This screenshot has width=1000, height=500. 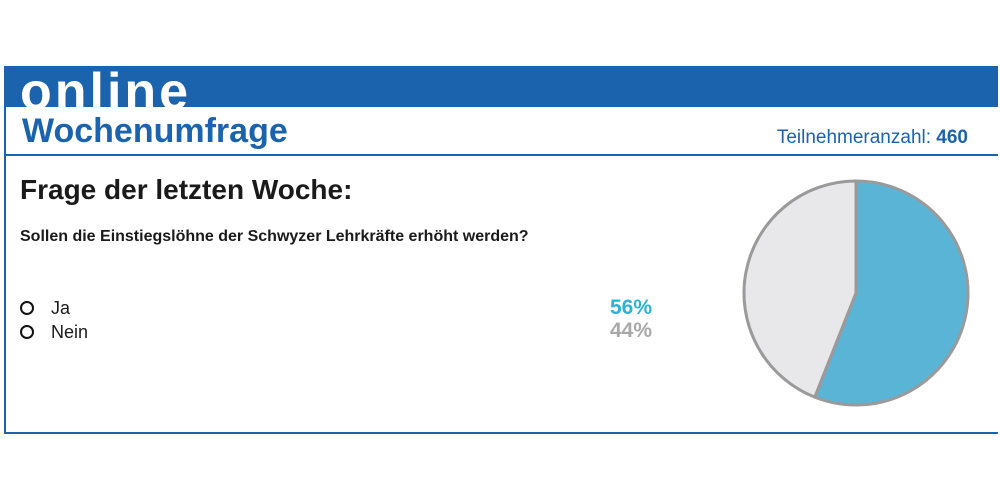 I want to click on question-heading: Frage der letzten Woche:, so click(x=186, y=189).